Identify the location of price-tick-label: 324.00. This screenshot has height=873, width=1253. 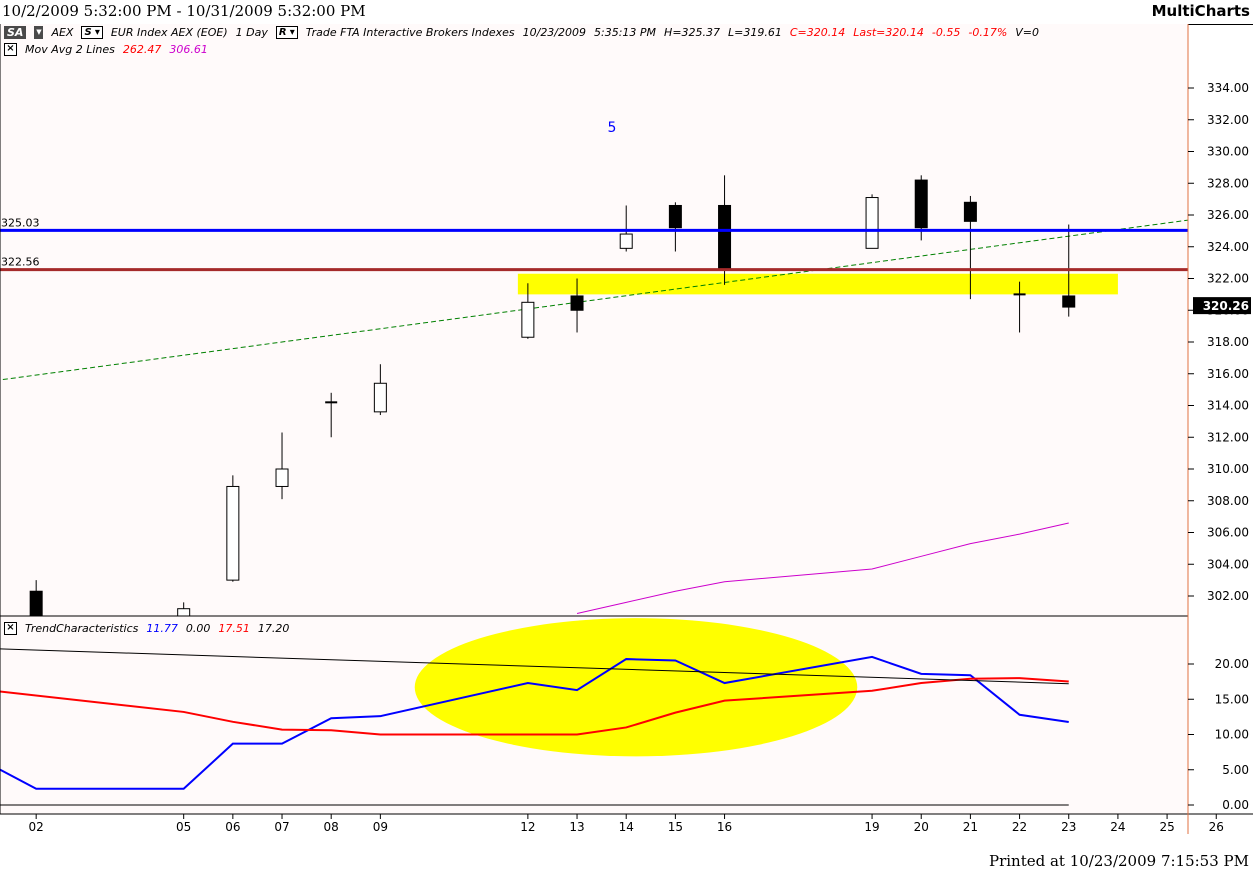
(1228, 247).